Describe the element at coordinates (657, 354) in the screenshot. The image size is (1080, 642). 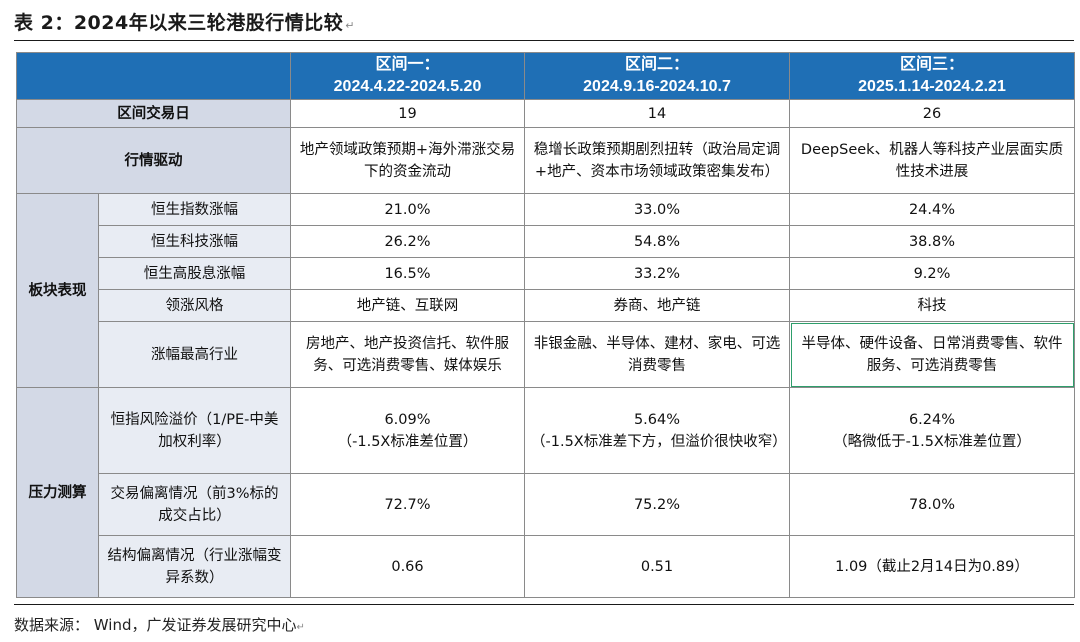
I see `cell-value: 非银金融、半导体、建材、家电、可选消费零售` at that location.